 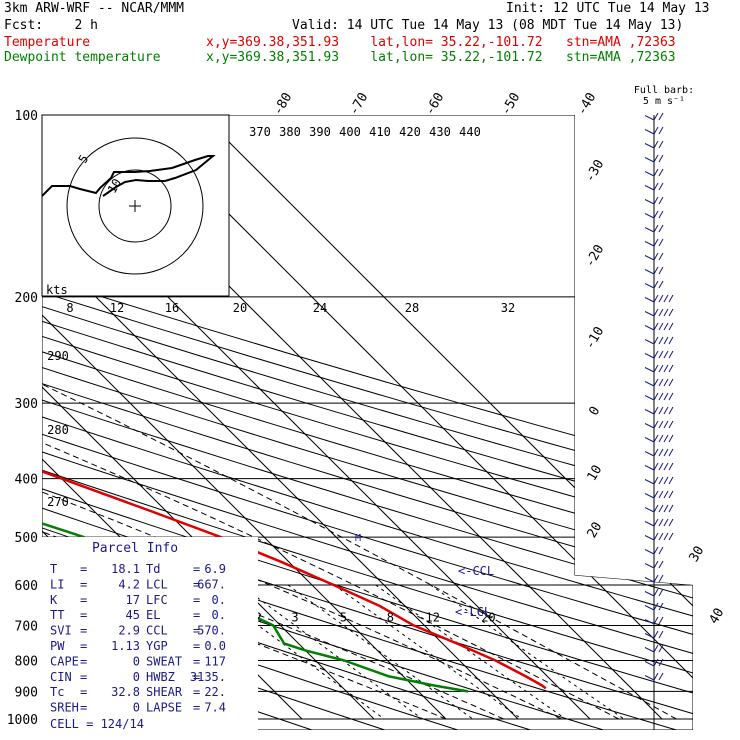 What do you see at coordinates (717, 616) in the screenshot?
I see `isotherm-label: 40` at bounding box center [717, 616].